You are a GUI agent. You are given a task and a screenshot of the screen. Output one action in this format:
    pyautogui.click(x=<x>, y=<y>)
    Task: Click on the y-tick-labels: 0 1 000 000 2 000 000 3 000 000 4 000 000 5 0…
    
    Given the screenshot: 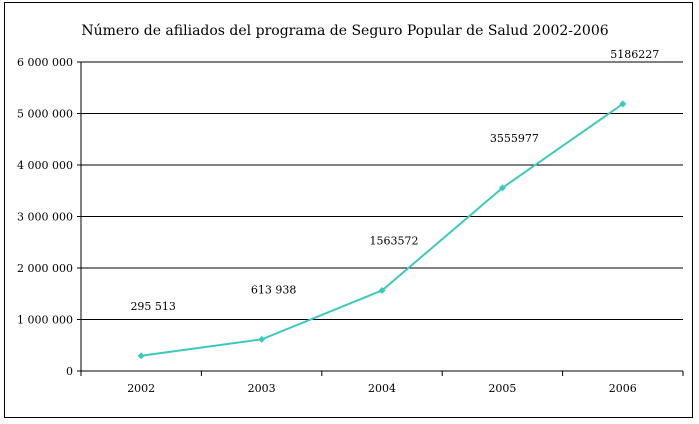 What is the action you would take?
    pyautogui.click(x=45, y=217)
    